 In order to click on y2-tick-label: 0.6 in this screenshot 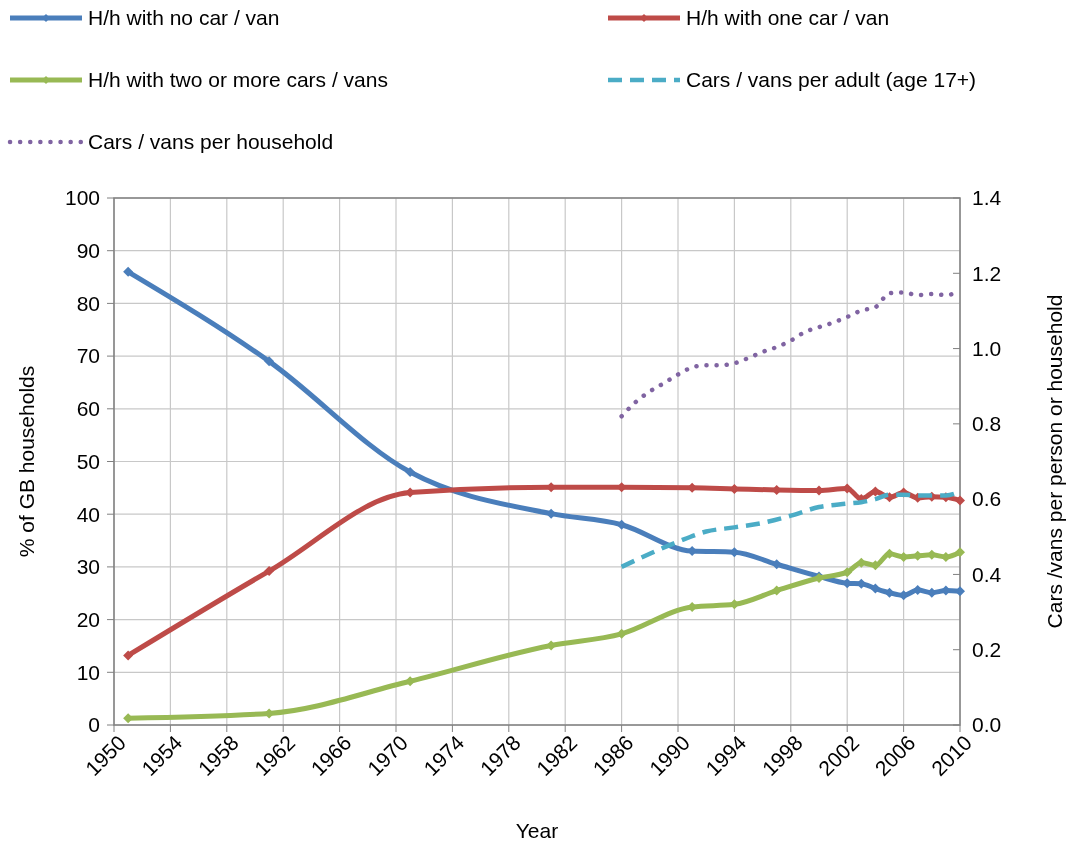, I will do `click(987, 499)`.